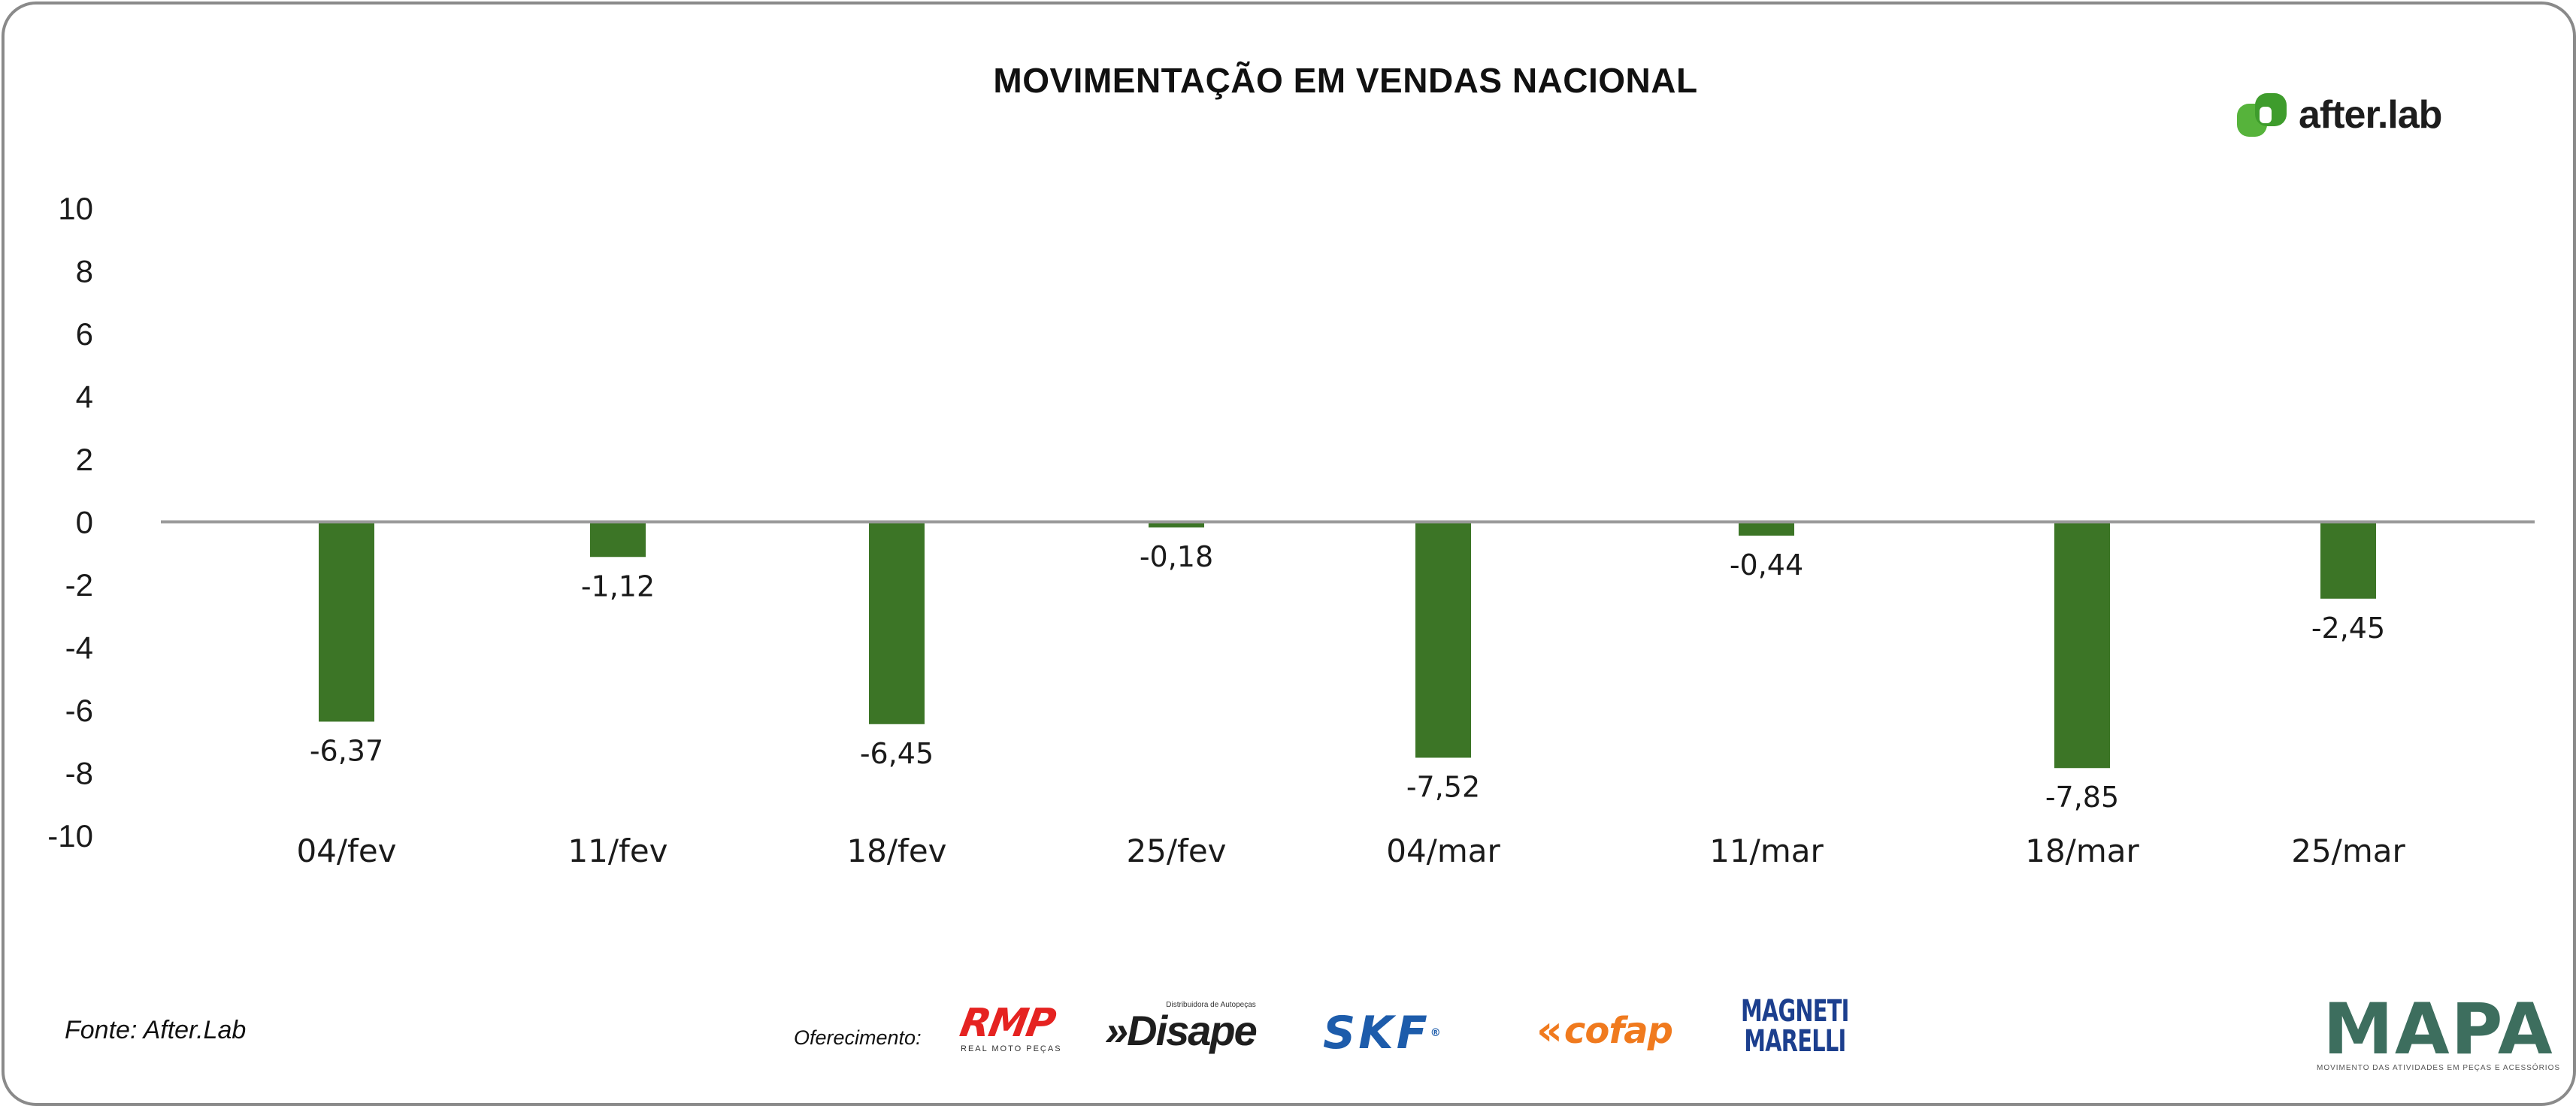  Describe the element at coordinates (1443, 786) in the screenshot. I see `data-label: -7,52` at that location.